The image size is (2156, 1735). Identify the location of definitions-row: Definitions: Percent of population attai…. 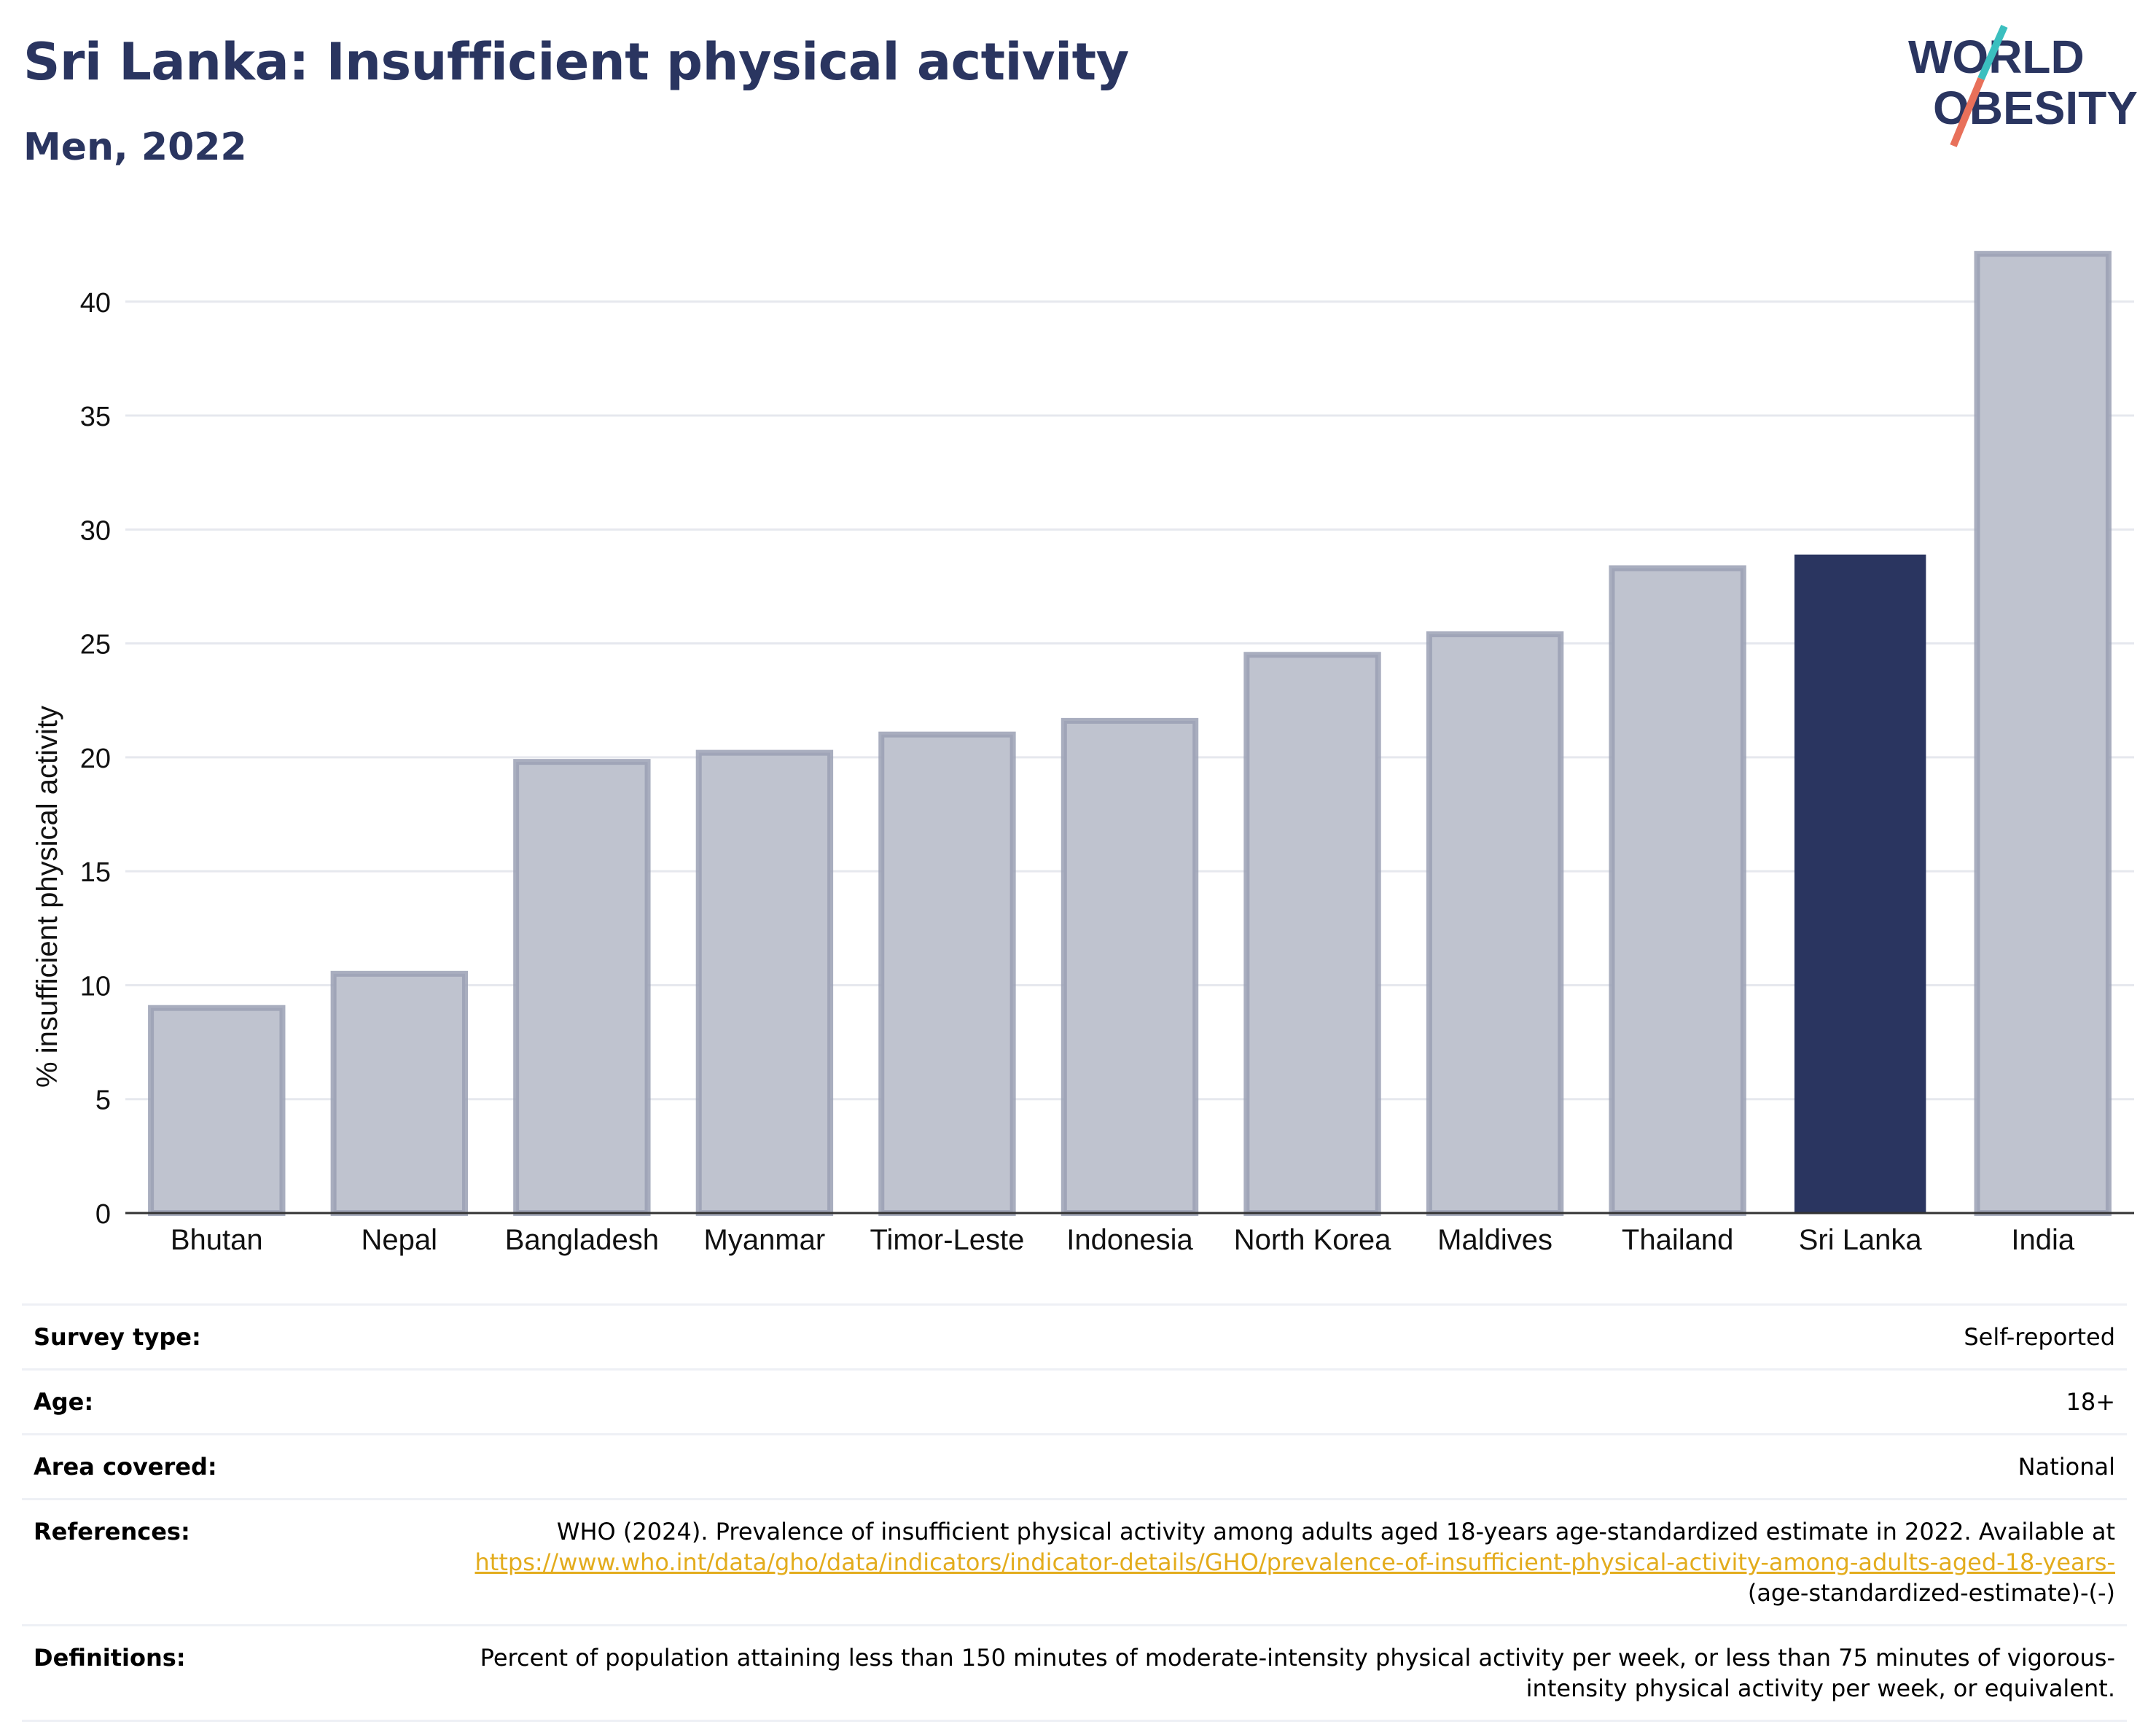
(1075, 1673).